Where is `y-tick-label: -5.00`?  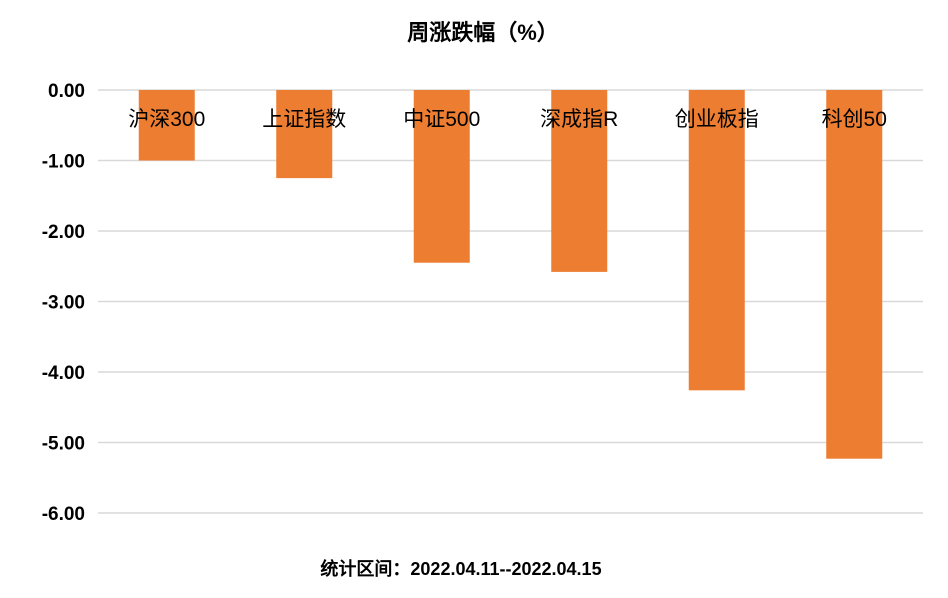
y-tick-label: -5.00 is located at coordinates (63, 444).